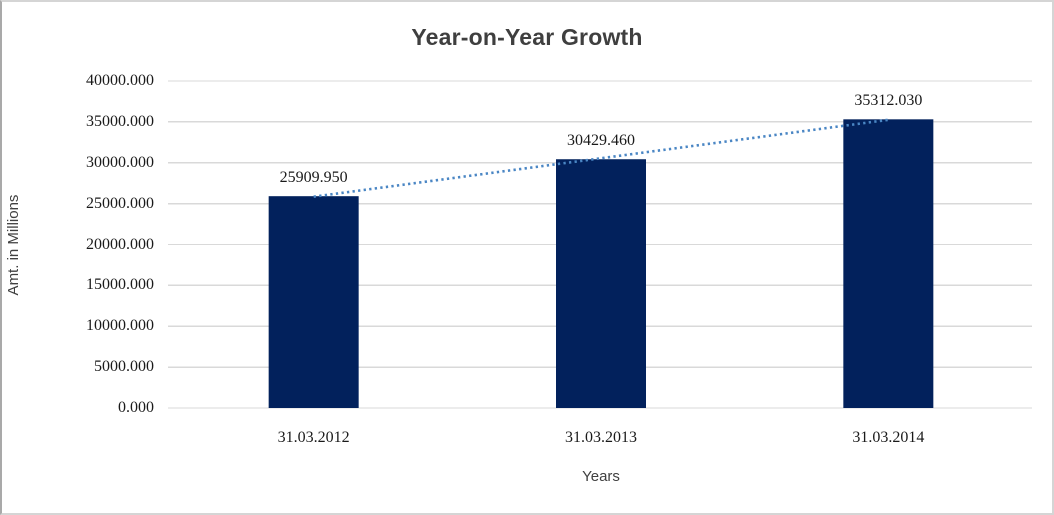 The height and width of the screenshot is (515, 1054). Describe the element at coordinates (888, 437) in the screenshot. I see `x-tick-label: 31.03.2014` at that location.